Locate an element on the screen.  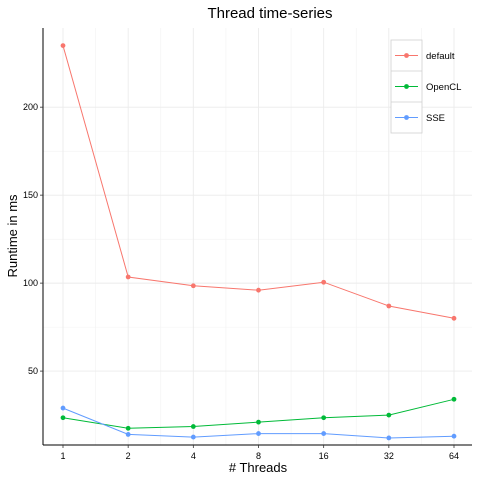
legend-label-default: default is located at coordinates (440, 56).